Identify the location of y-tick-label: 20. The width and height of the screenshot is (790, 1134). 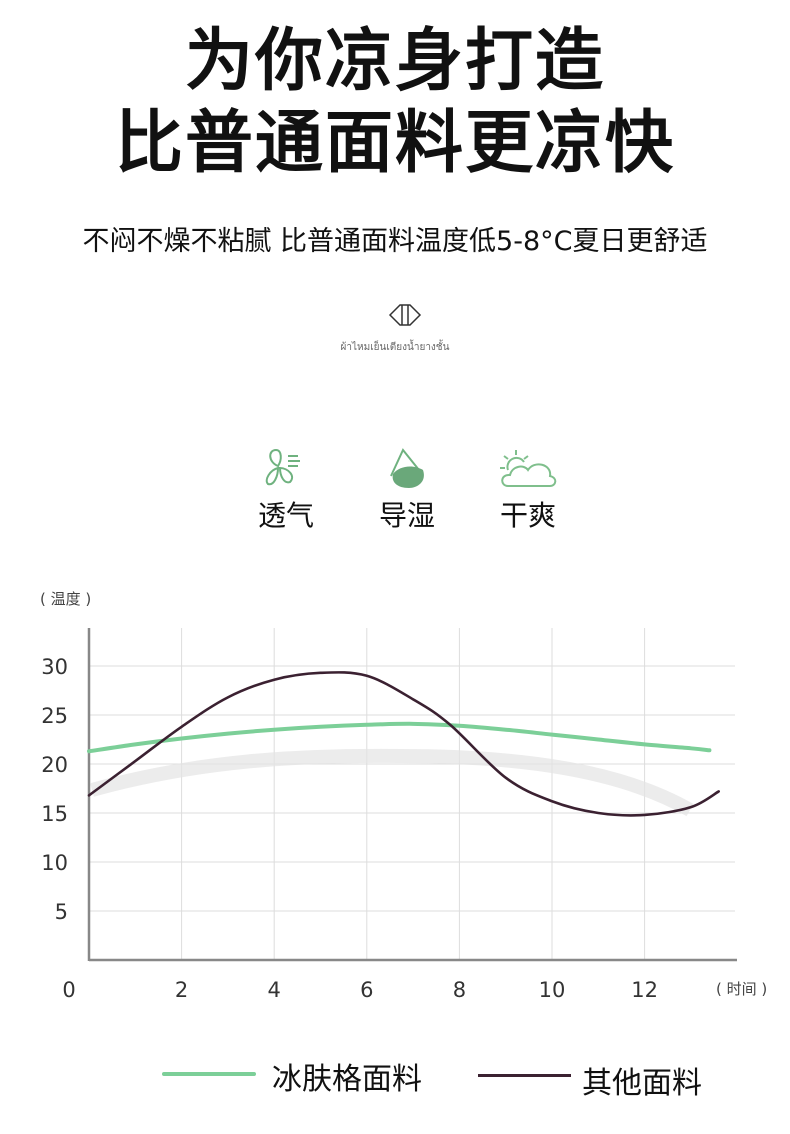
(54, 765).